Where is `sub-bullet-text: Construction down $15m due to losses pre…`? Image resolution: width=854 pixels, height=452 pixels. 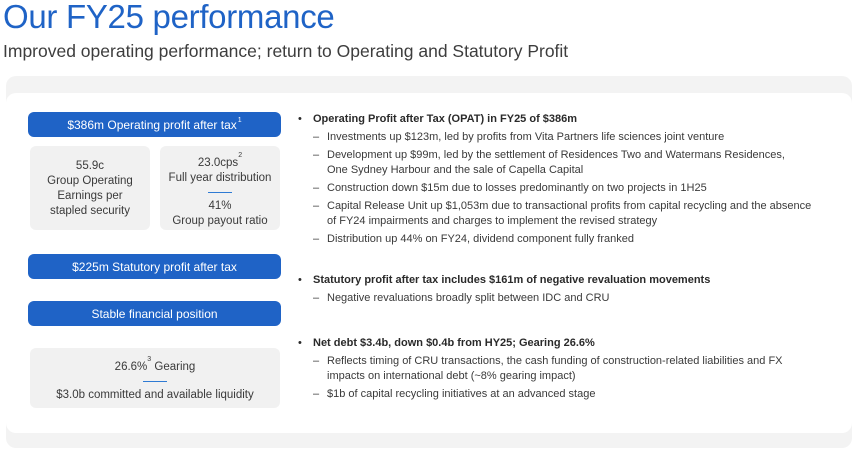 sub-bullet-text: Construction down $15m due to losses pre… is located at coordinates (517, 188).